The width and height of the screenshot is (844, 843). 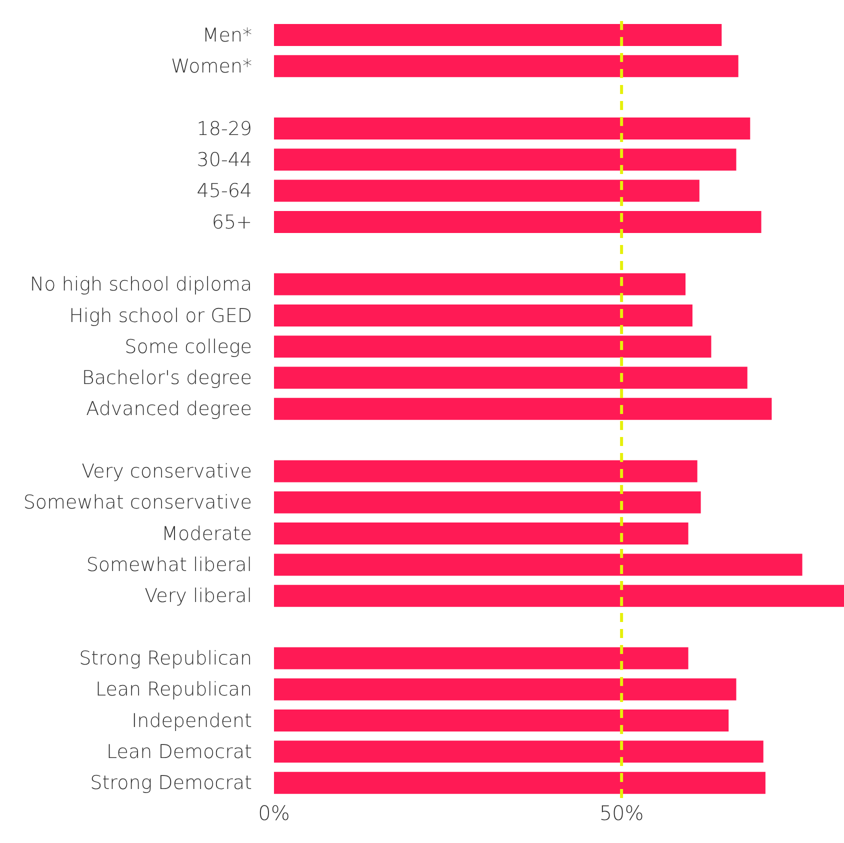 I want to click on y-tick-label: Men*, so click(x=227, y=35).